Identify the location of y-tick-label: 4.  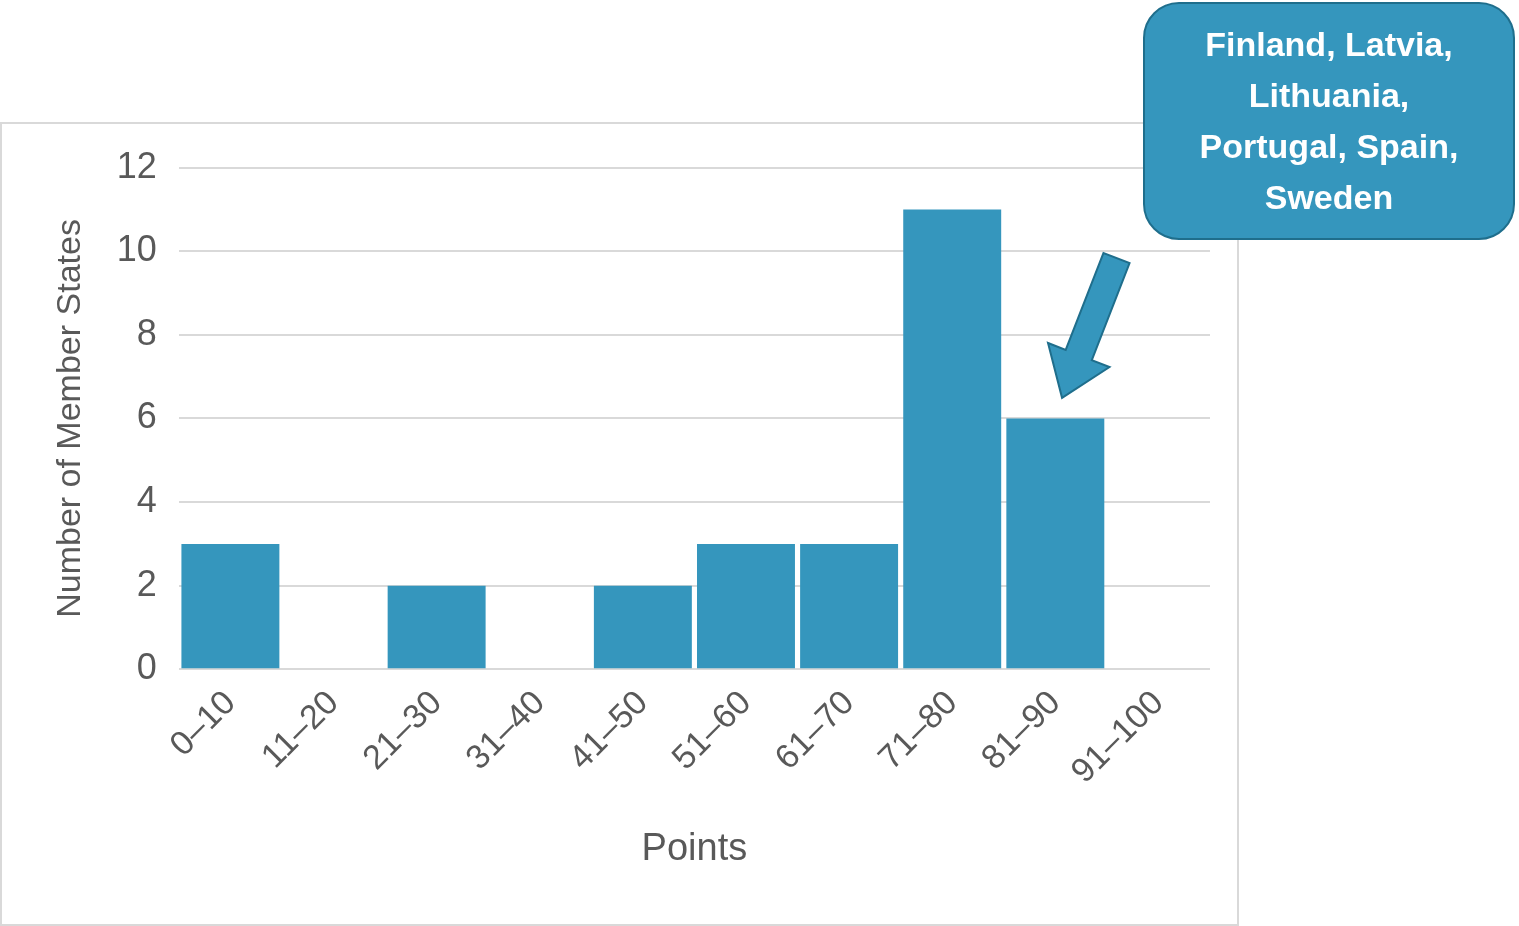
(146, 500).